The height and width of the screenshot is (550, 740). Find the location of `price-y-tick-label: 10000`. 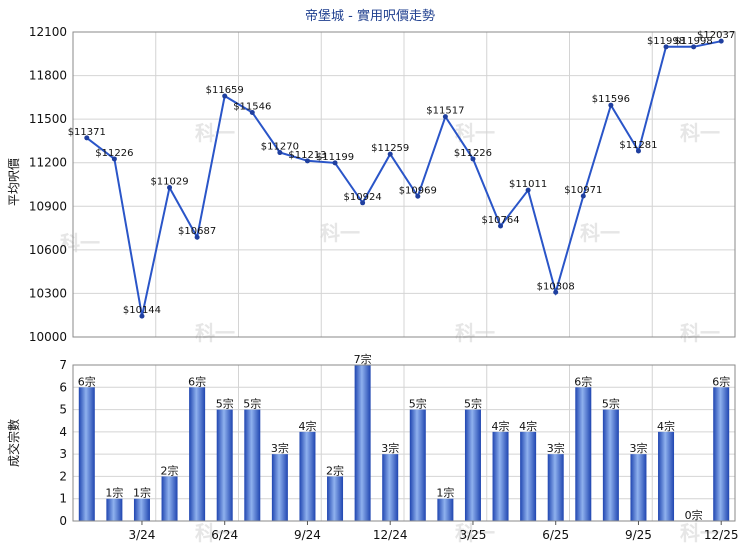

price-y-tick-label: 10000 is located at coordinates (48, 337).